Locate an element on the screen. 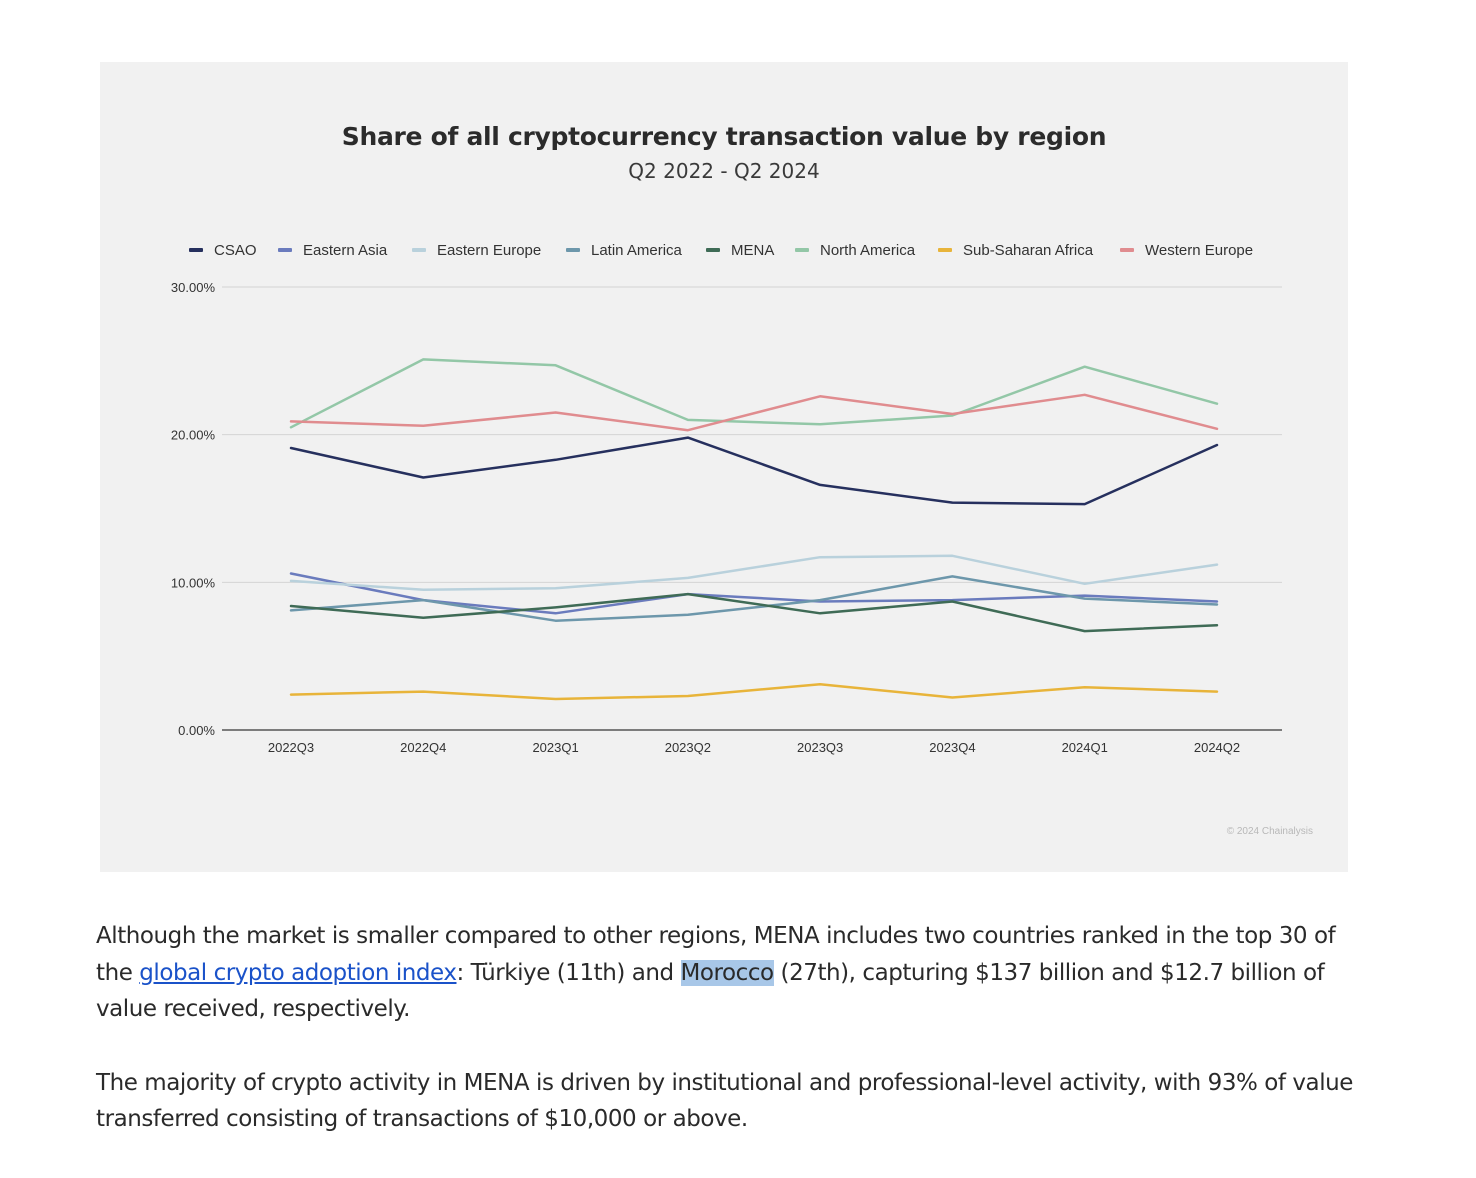  legend-label: MENA is located at coordinates (752, 250).